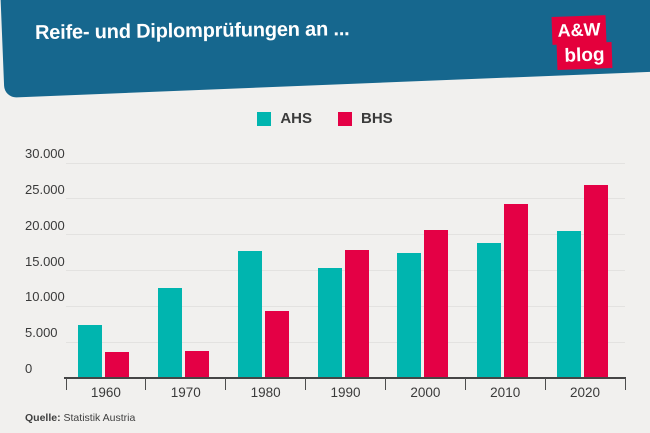 The image size is (650, 433). What do you see at coordinates (43, 418) in the screenshot?
I see `source-prefix: Quelle:` at bounding box center [43, 418].